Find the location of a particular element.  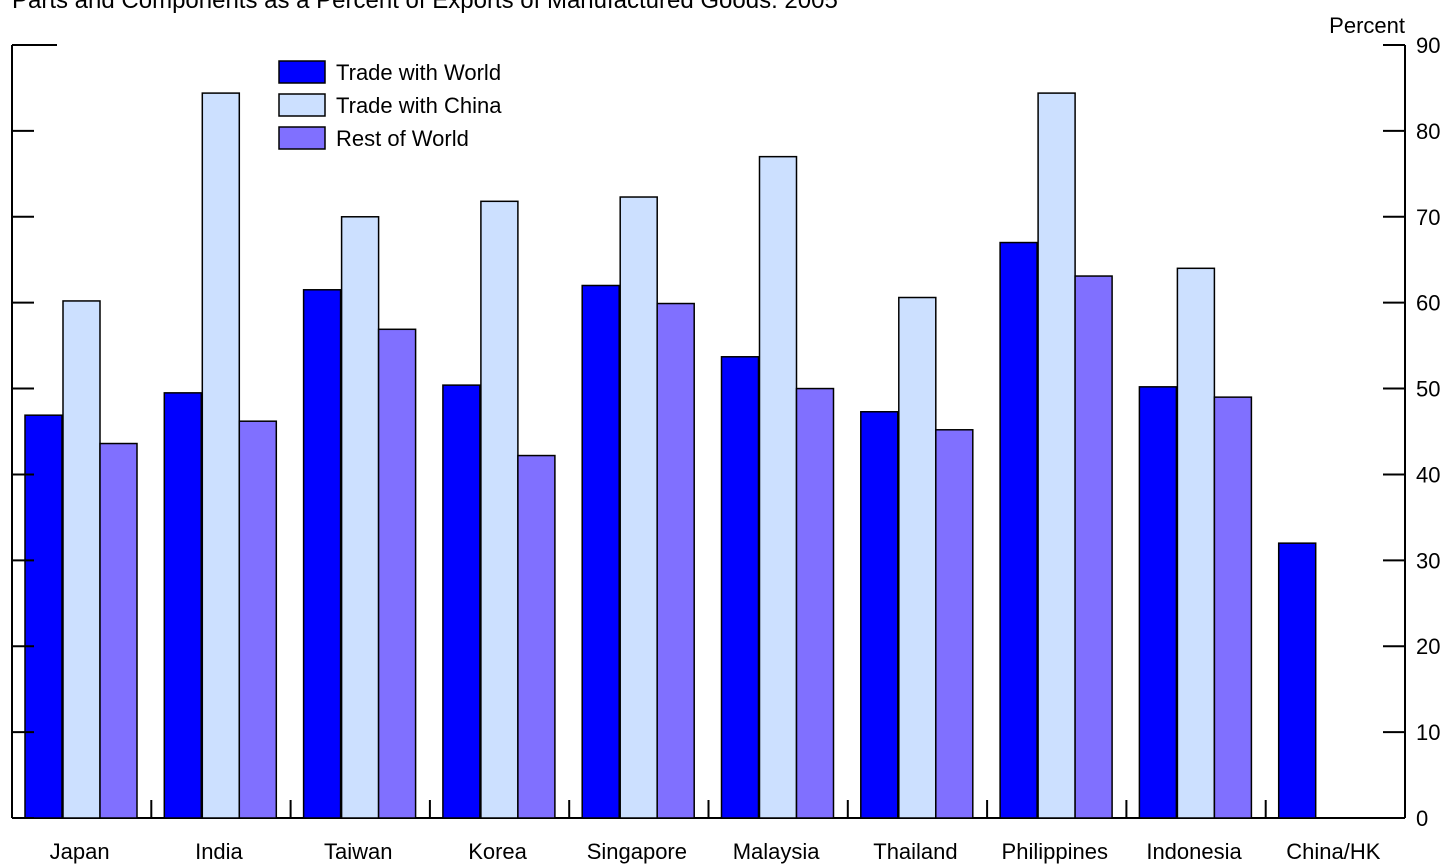

x-tick-label: Japan is located at coordinates (80, 851).